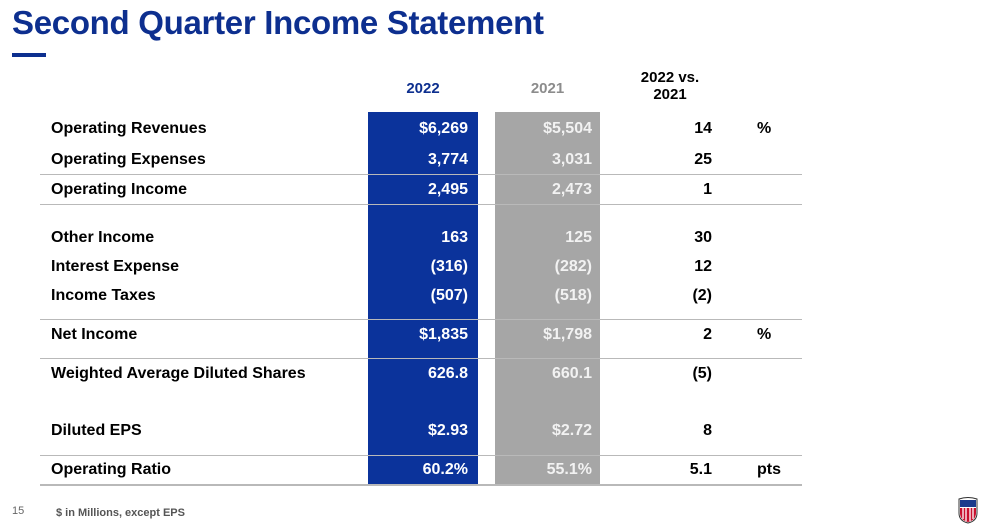  Describe the element at coordinates (18, 511) in the screenshot. I see `page-number: 15` at that location.